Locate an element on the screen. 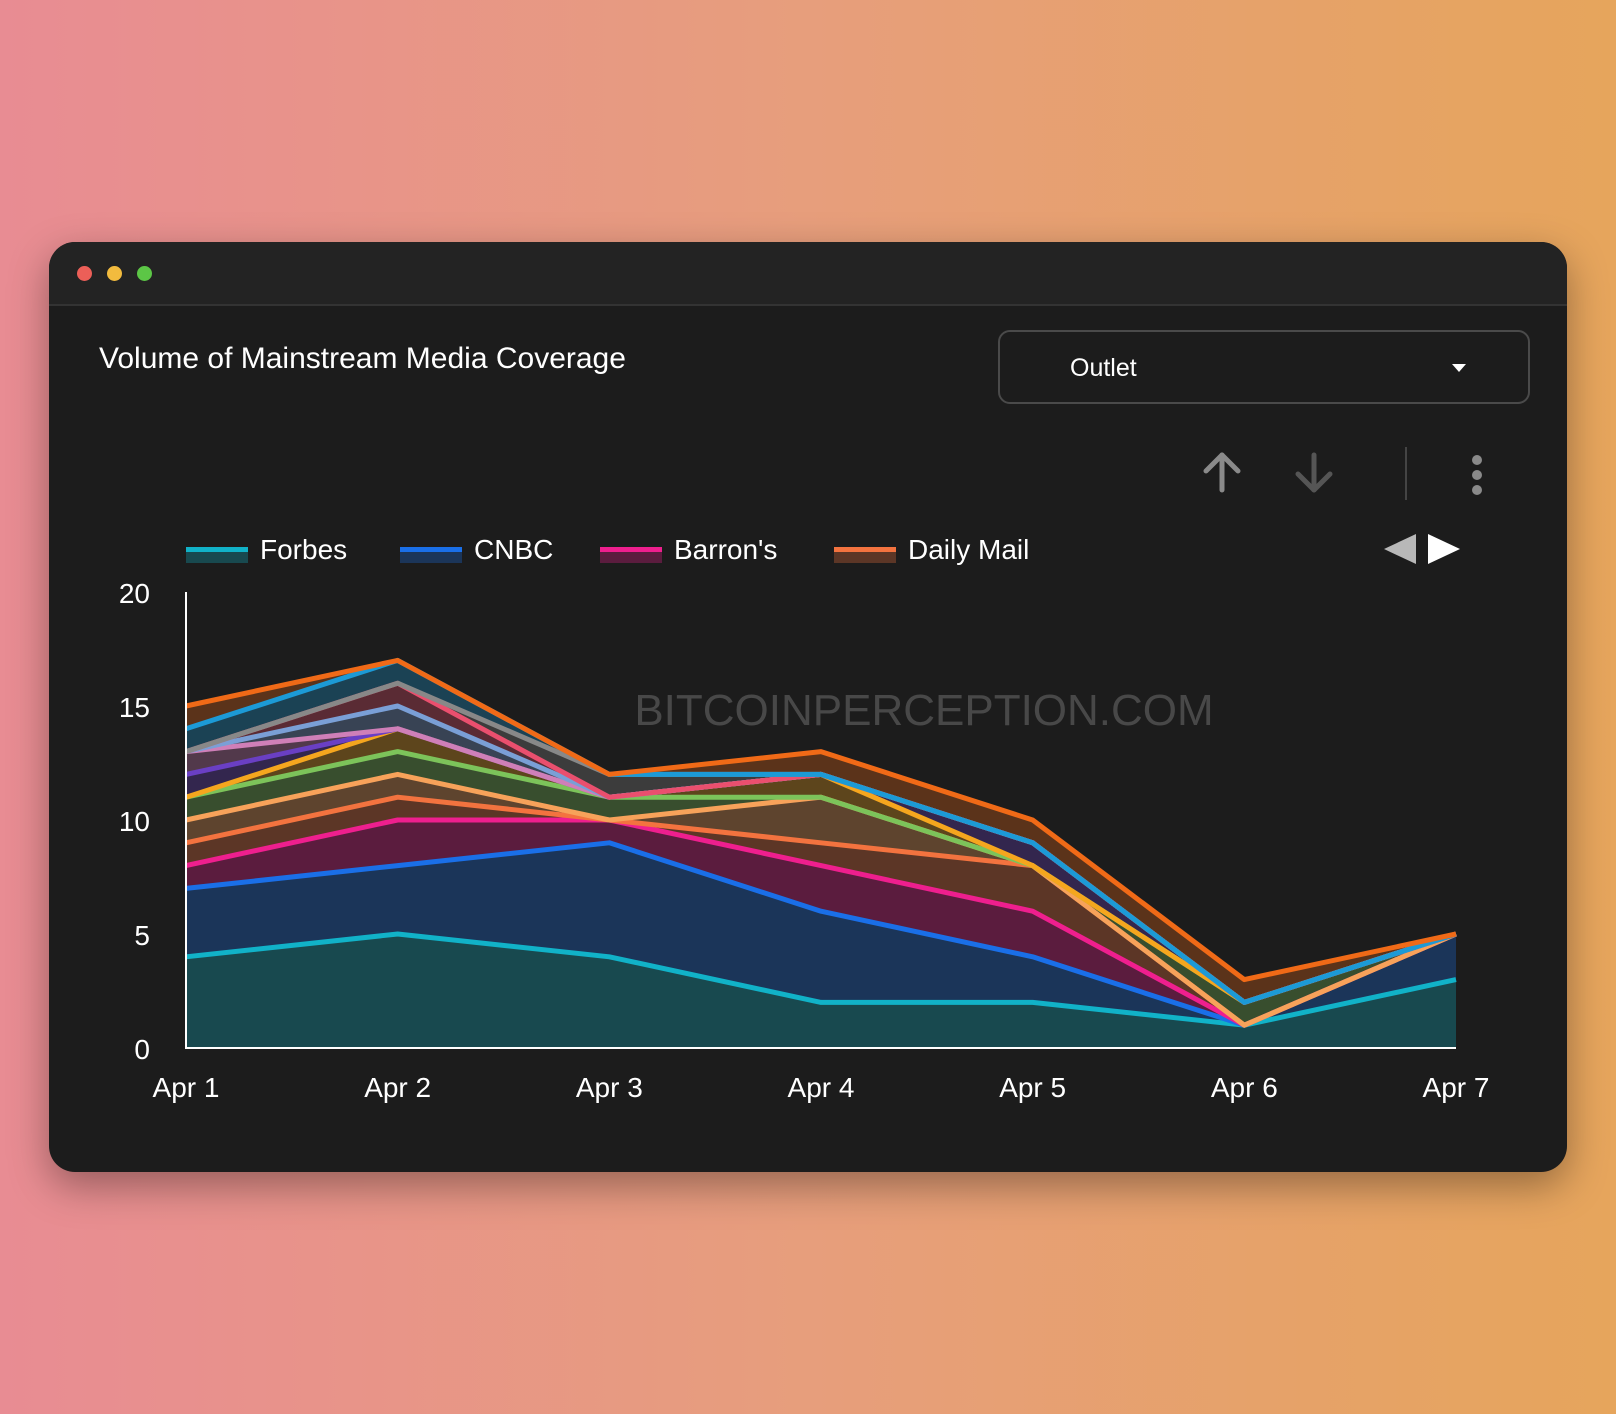  arrow-down-icon is located at coordinates (1314, 472).